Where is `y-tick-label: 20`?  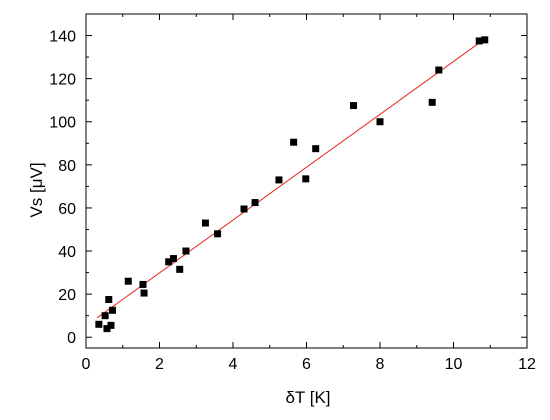
y-tick-label: 20 is located at coordinates (67, 295).